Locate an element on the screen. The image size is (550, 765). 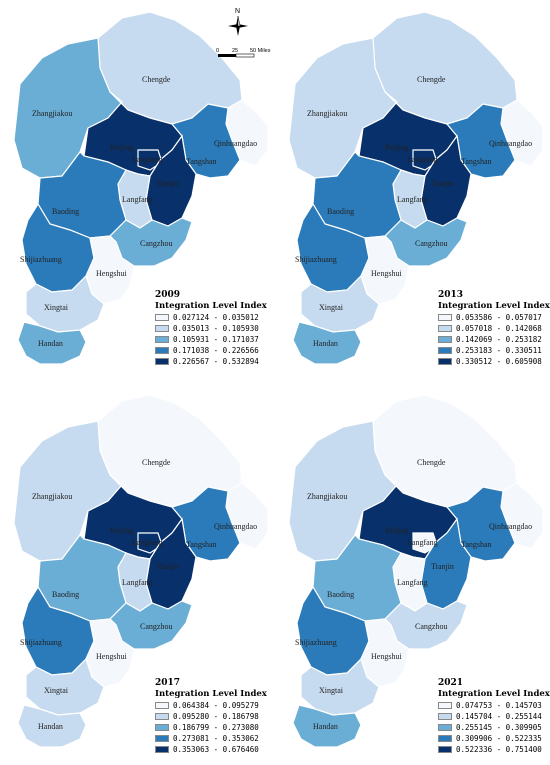
legend-range: 0.171038 - 0.226566 is located at coordinates (216, 350).